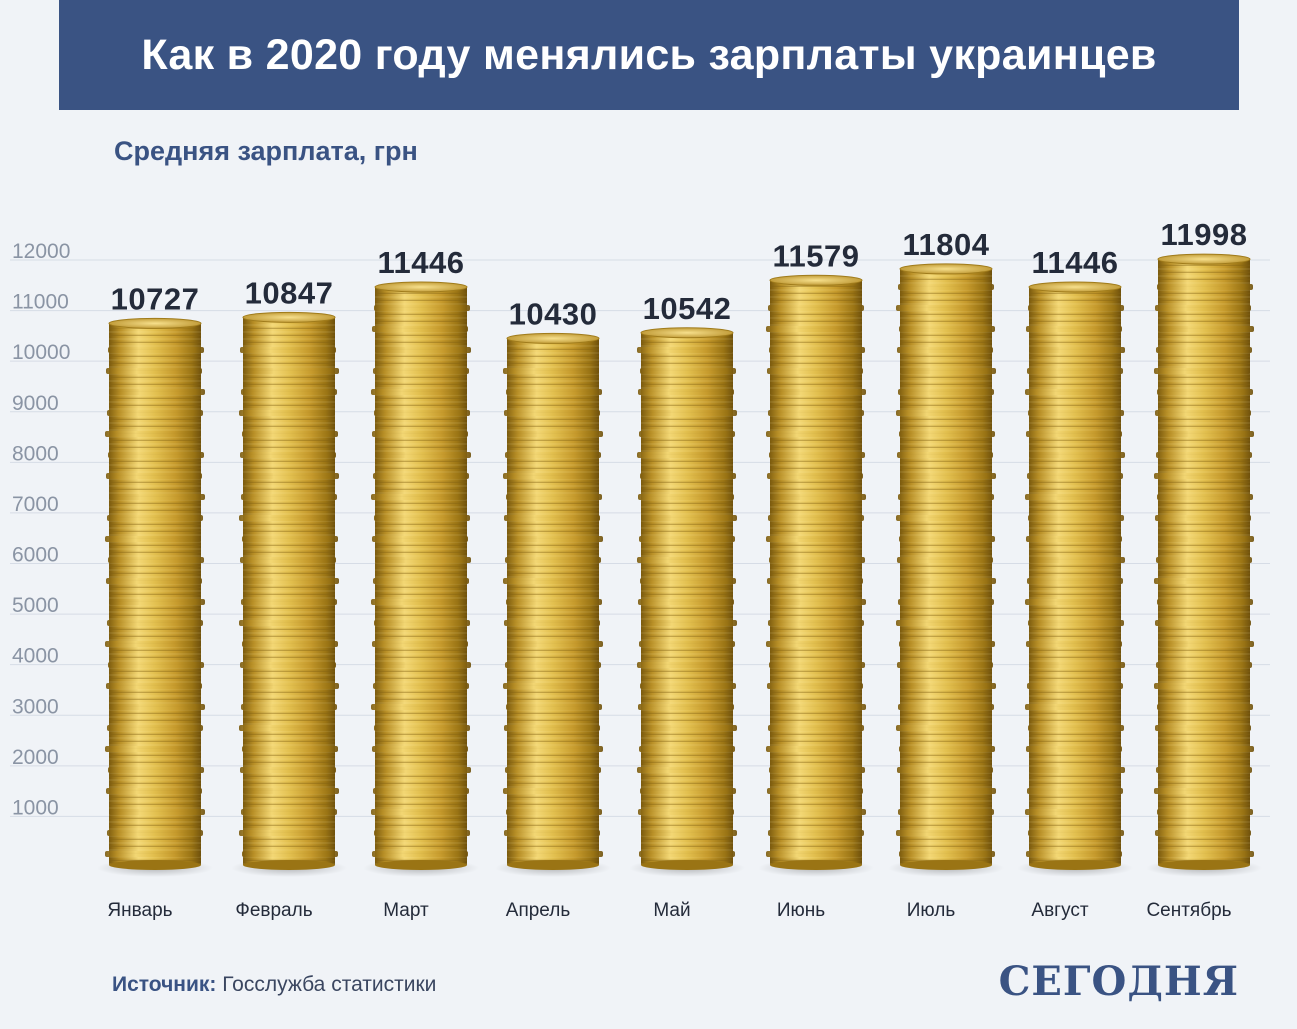 Image resolution: width=1297 pixels, height=1029 pixels. I want to click on coin-ridges, so click(289, 593).